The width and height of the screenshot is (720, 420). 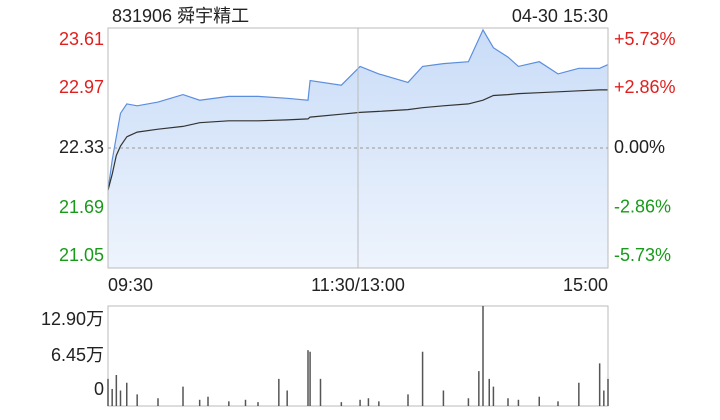 What do you see at coordinates (81, 87) in the screenshot?
I see `y-tick-label: 22.97` at bounding box center [81, 87].